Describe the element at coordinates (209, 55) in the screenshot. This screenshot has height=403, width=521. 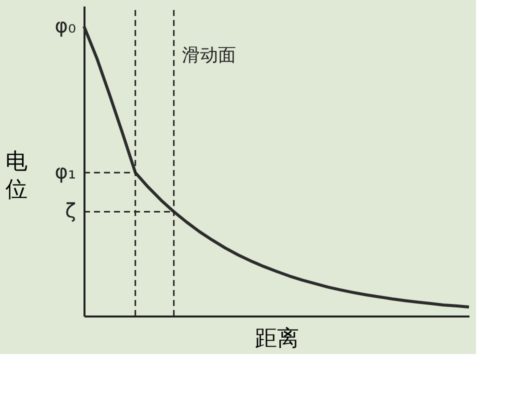
I see `annotation: 滑动面` at that location.